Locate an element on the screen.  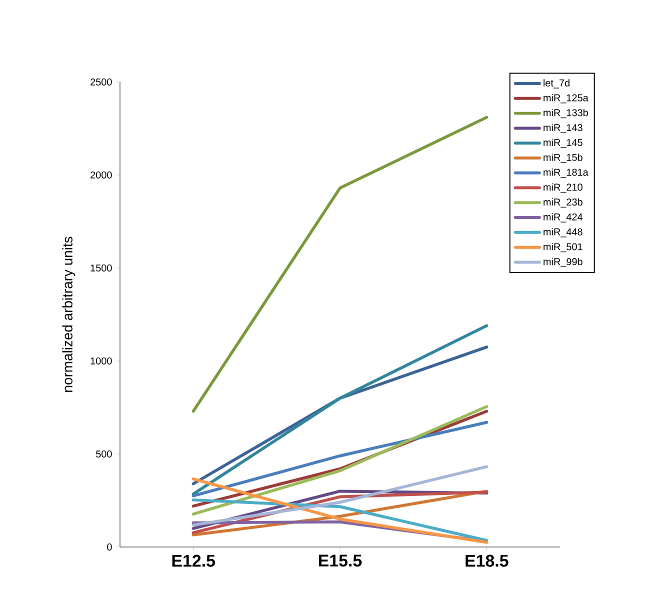
y-tick-label: 2500 is located at coordinates (101, 82).